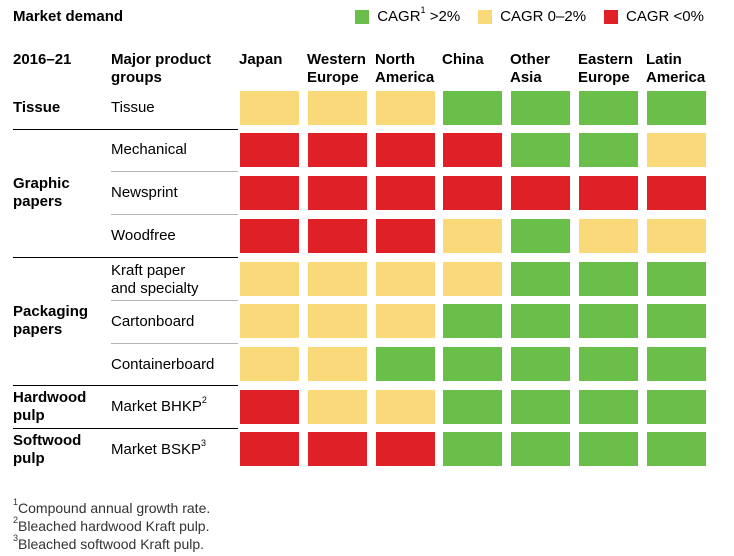  I want to click on heatmap-cell-r1-c0, so click(269, 150).